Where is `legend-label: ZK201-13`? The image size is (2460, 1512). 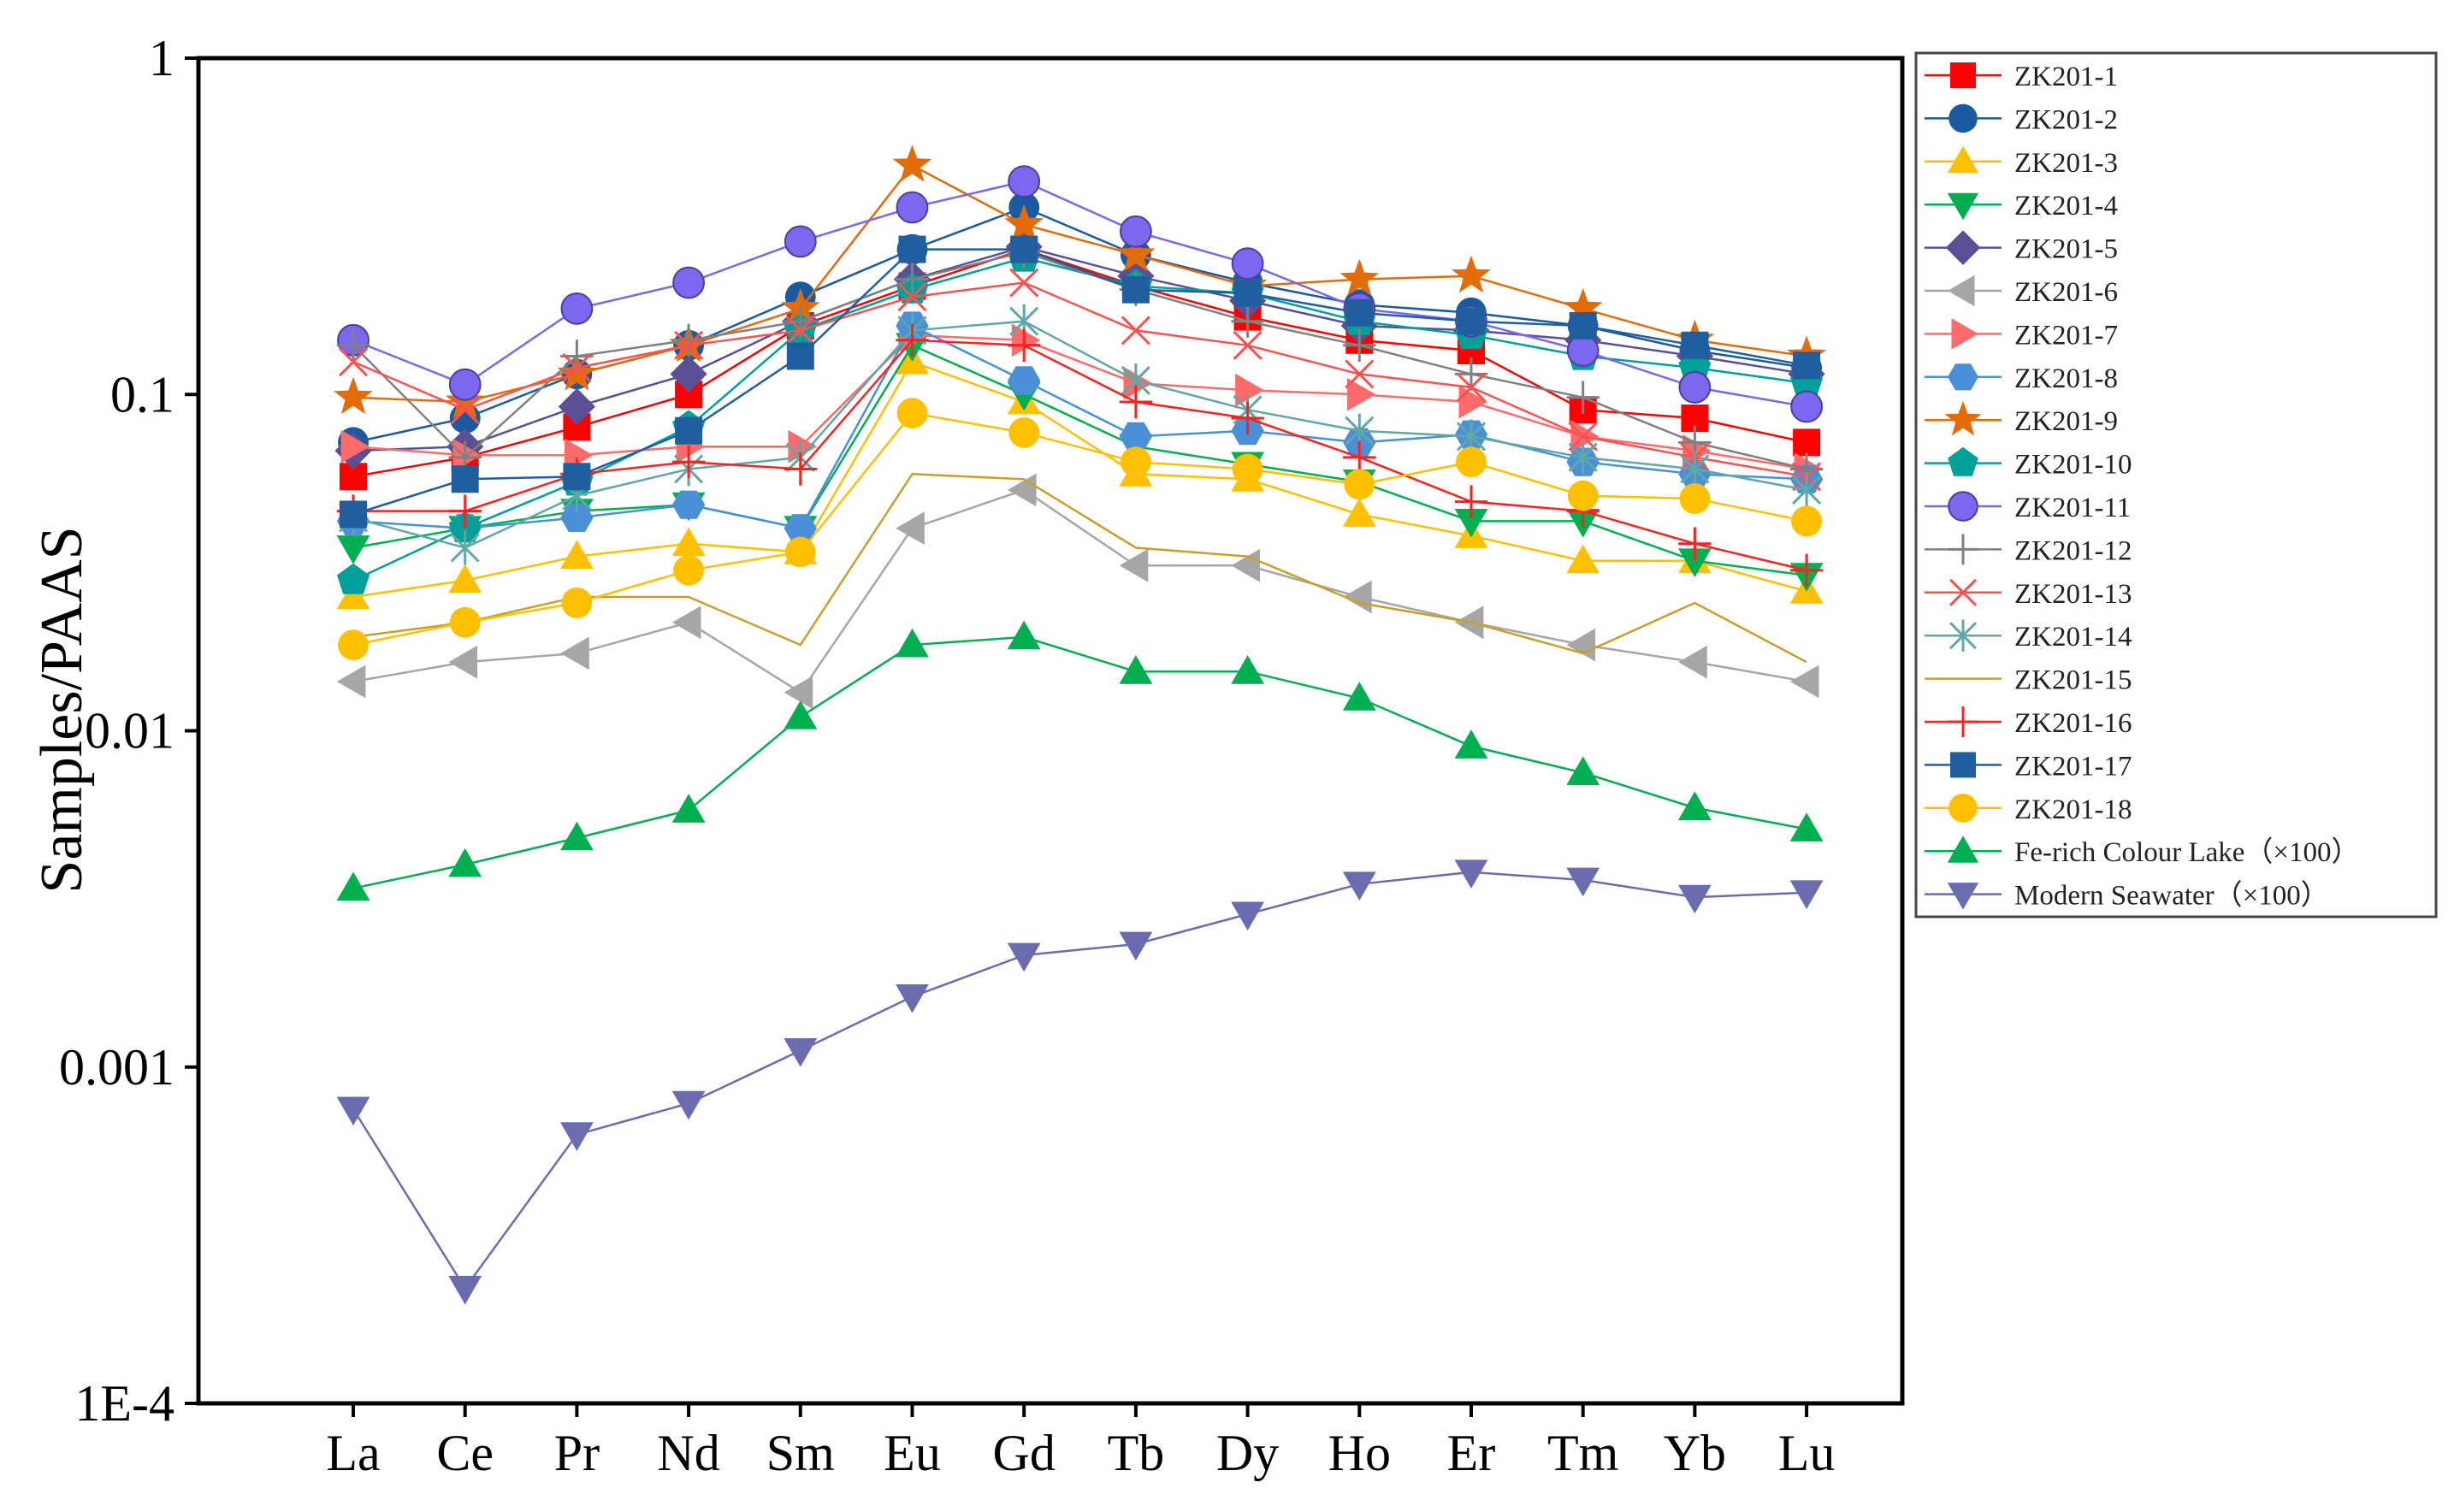 legend-label: ZK201-13 is located at coordinates (2073, 594).